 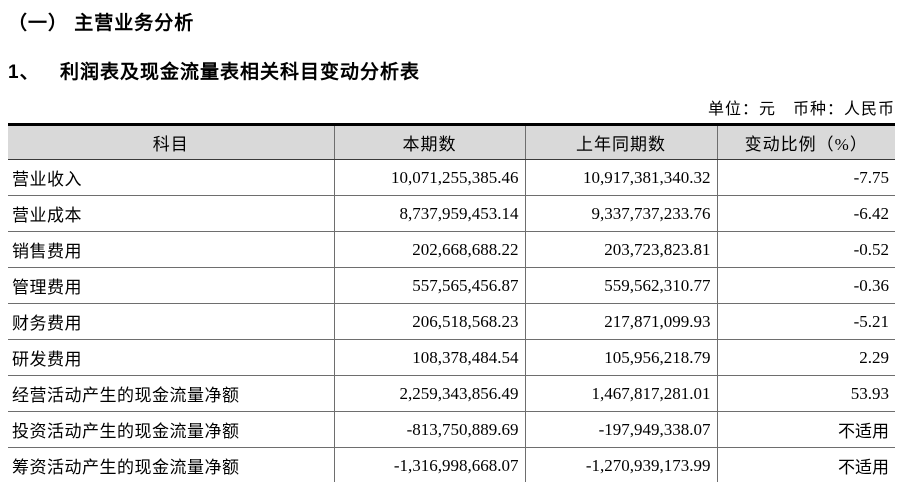 What do you see at coordinates (429, 429) in the screenshot?
I see `row-value-cell: -813,750,889.69` at bounding box center [429, 429].